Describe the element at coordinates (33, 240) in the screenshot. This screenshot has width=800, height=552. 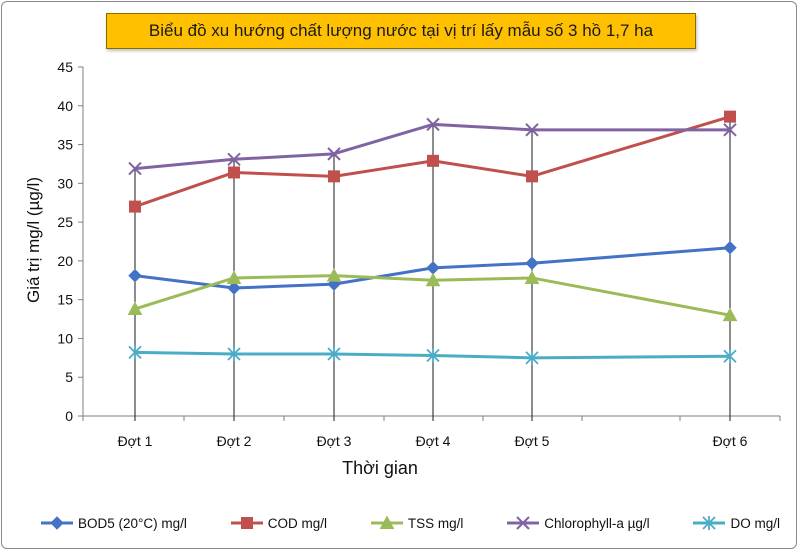
I see `y-axis-label-text: Giá trị mg/l (µg/l)` at that location.